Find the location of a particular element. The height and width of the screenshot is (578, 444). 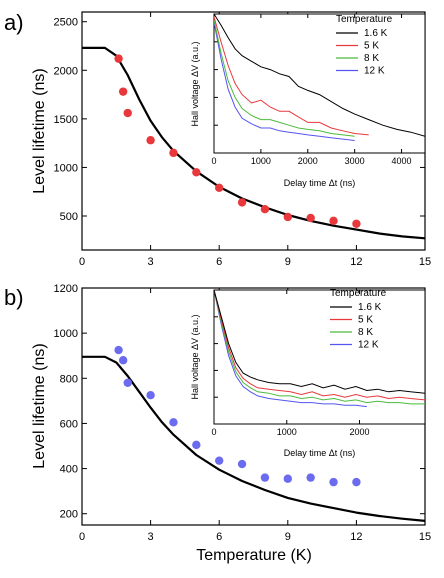

y-tick-label: 500 is located at coordinates (69, 217).